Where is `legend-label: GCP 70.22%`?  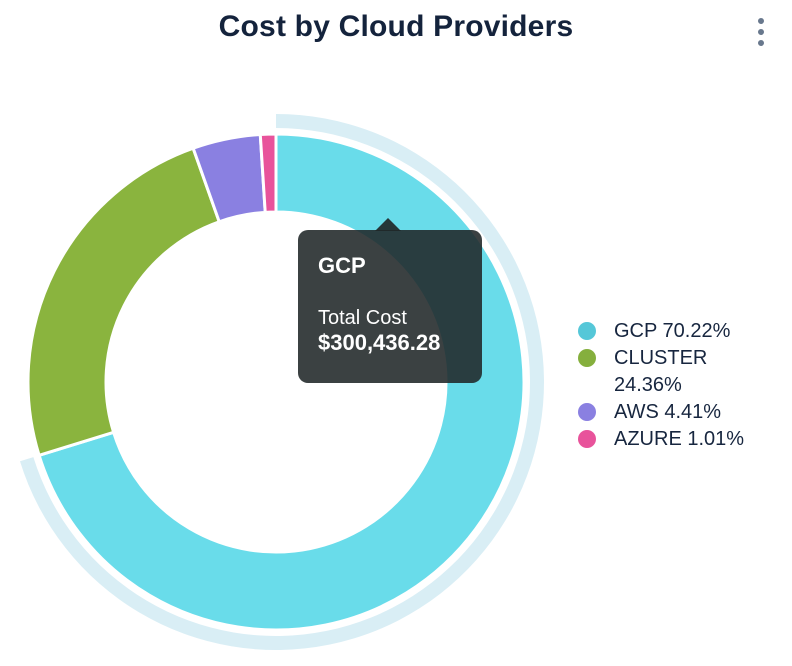
legend-label: GCP 70.22% is located at coordinates (672, 331).